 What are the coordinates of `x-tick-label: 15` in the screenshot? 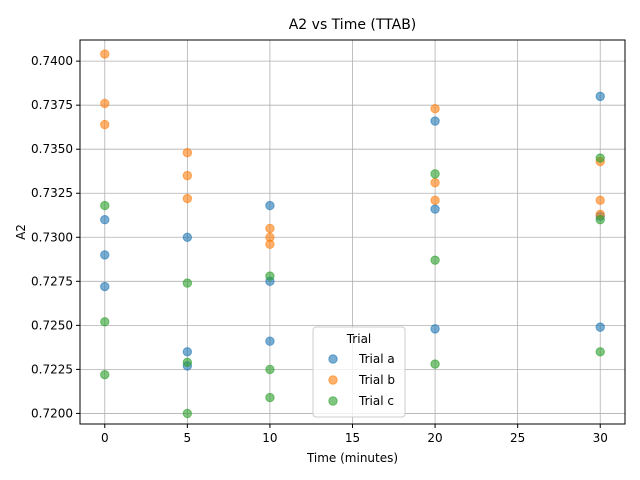 It's located at (352, 438).